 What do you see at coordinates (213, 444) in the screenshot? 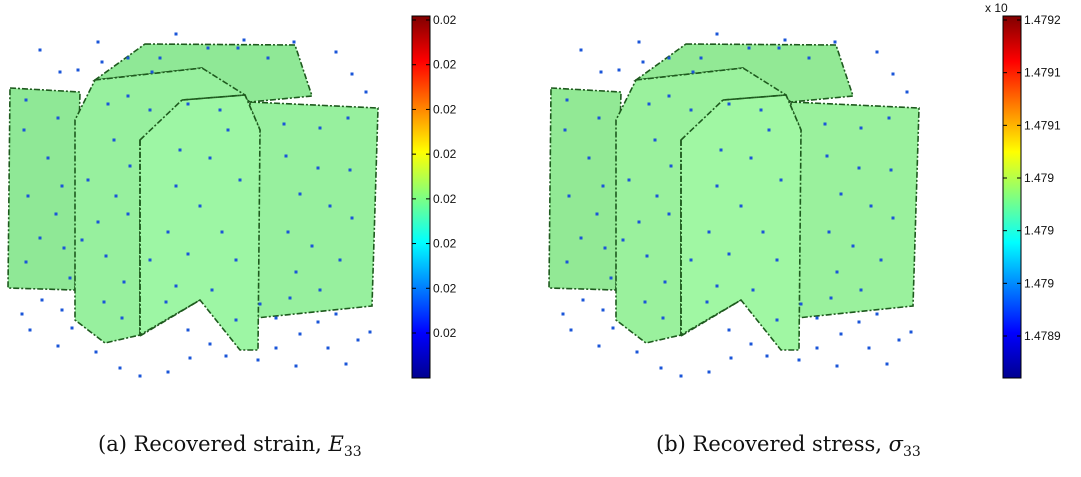
I see `caption-text: (a) Recovered strain,` at bounding box center [213, 444].